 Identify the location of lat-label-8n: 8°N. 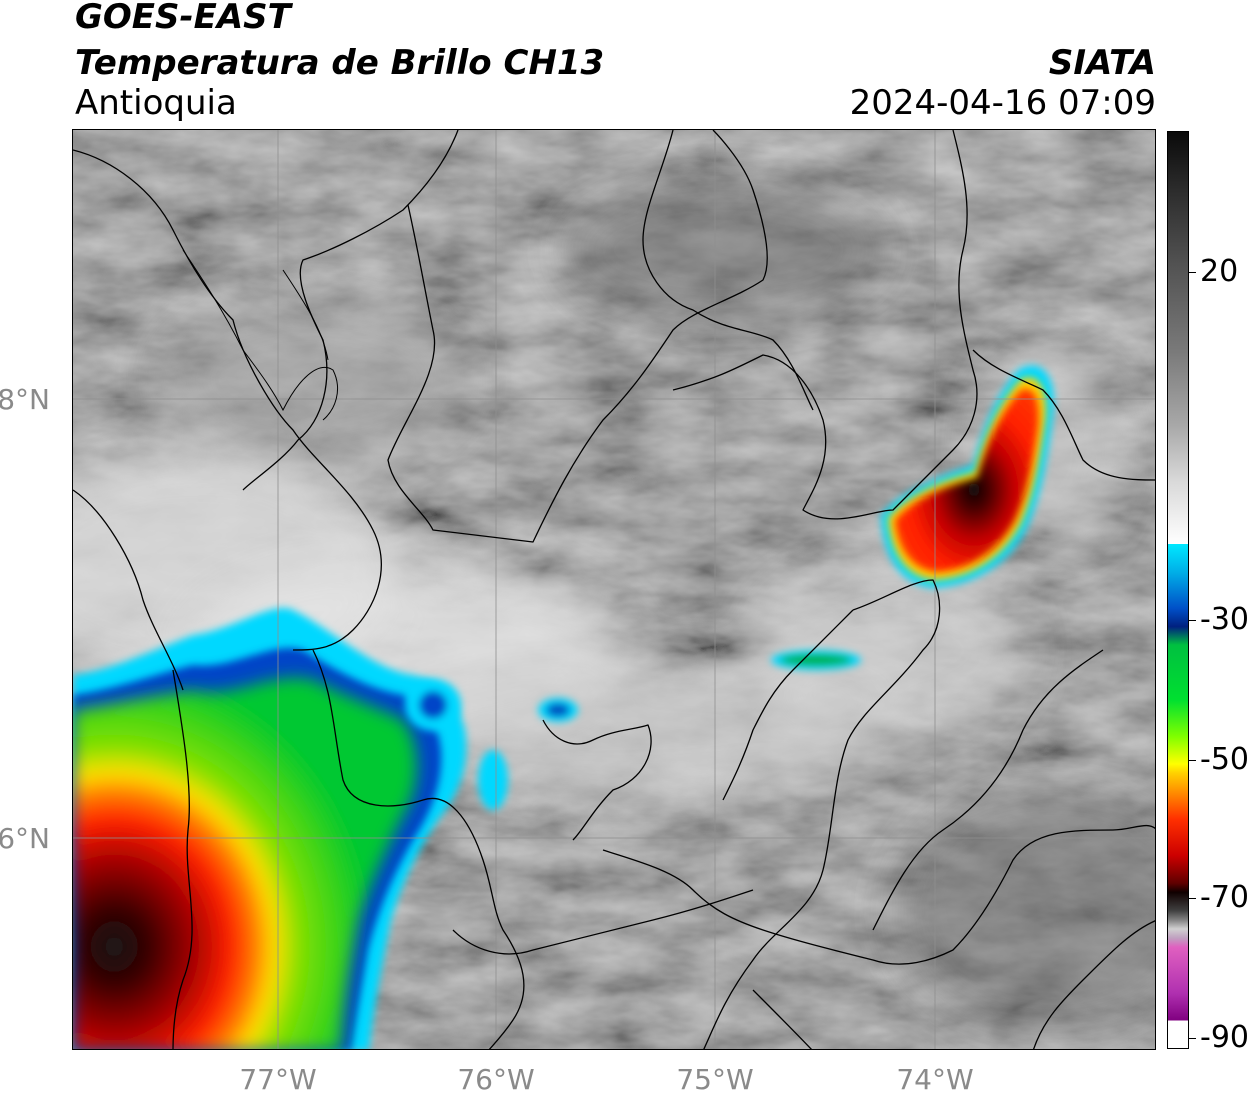
(25, 399).